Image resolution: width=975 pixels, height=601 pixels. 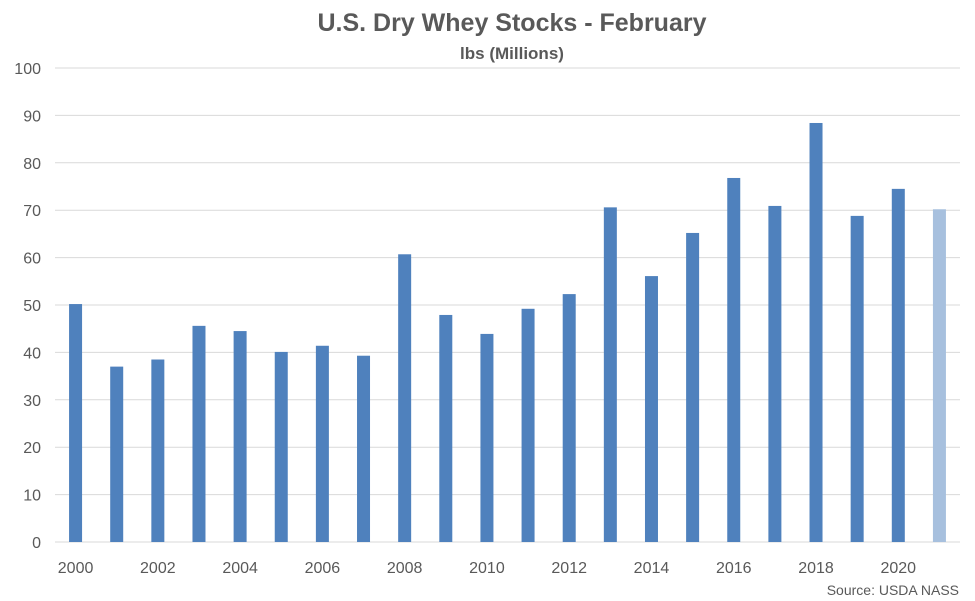 I want to click on chart-title: U.S. Dry Whey Stocks - February, so click(x=511, y=23).